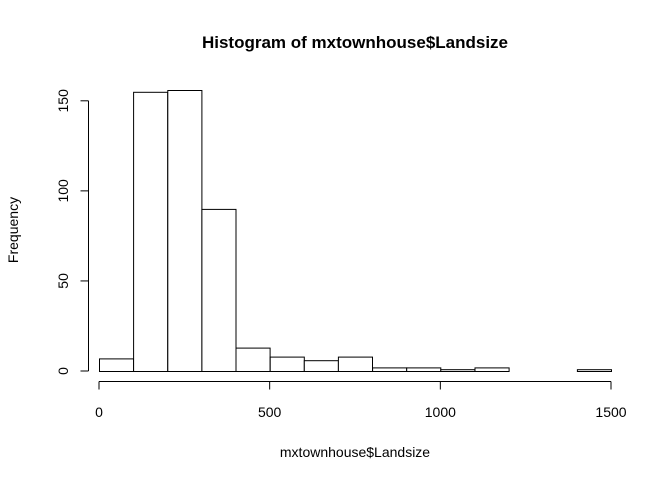 Image resolution: width=672 pixels, height=480 pixels. What do you see at coordinates (63, 191) in the screenshot?
I see `y-tick-label: 100` at bounding box center [63, 191].